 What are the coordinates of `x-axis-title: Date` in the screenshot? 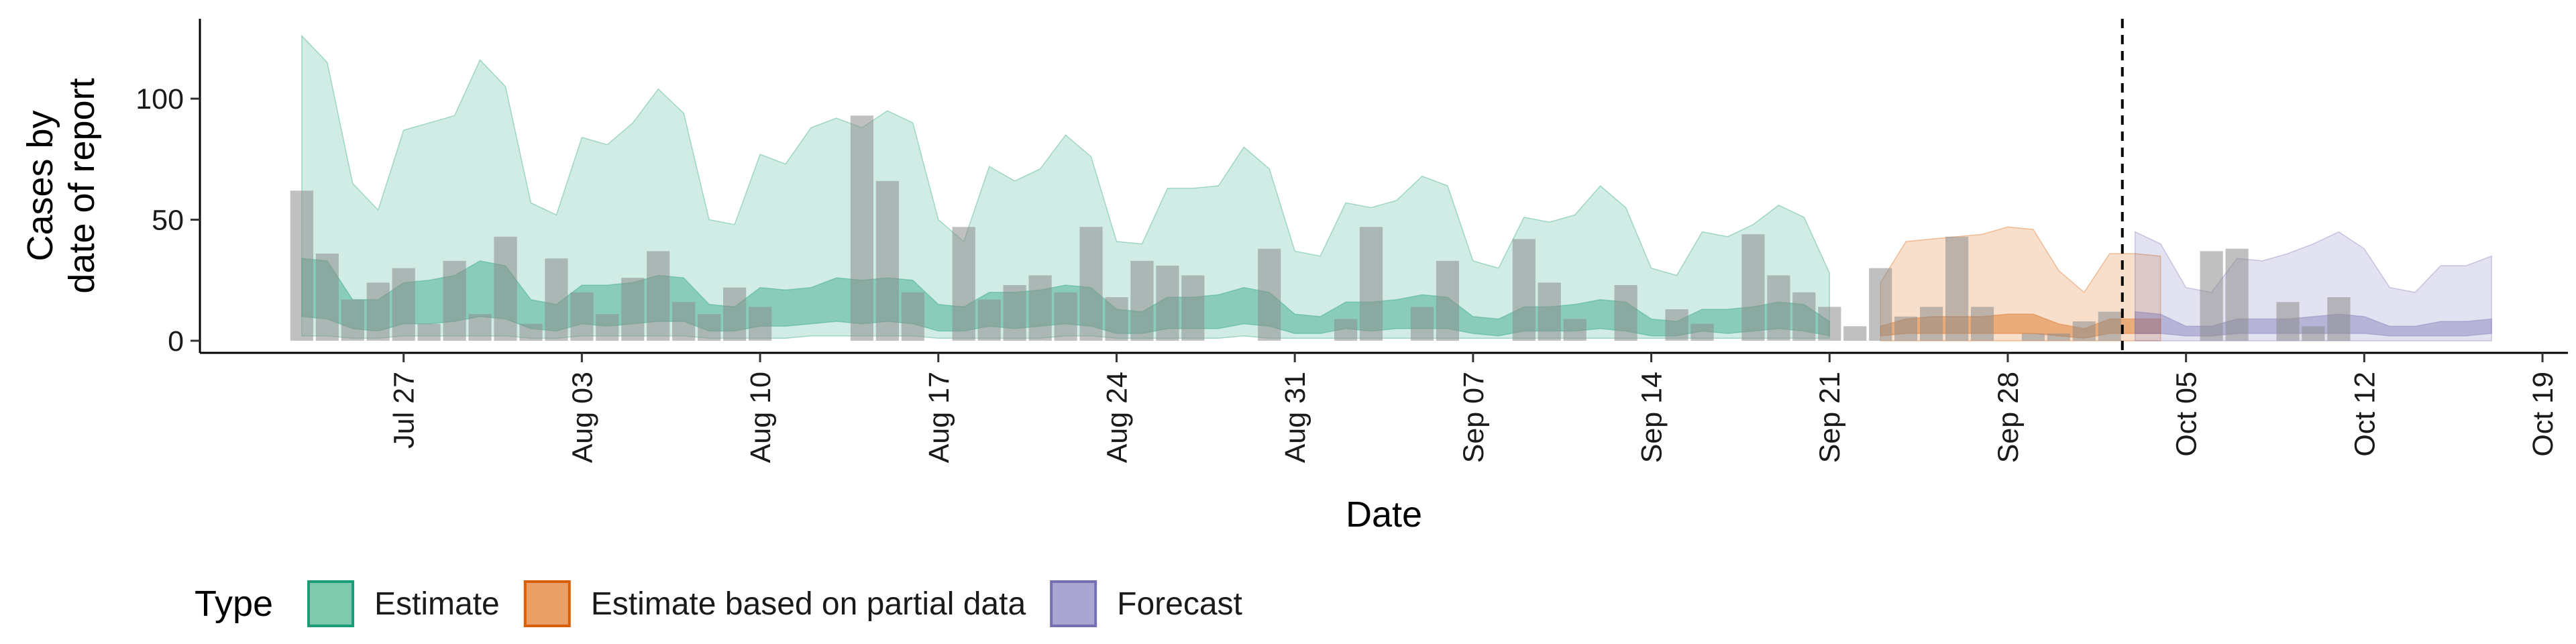 It's located at (1384, 514).